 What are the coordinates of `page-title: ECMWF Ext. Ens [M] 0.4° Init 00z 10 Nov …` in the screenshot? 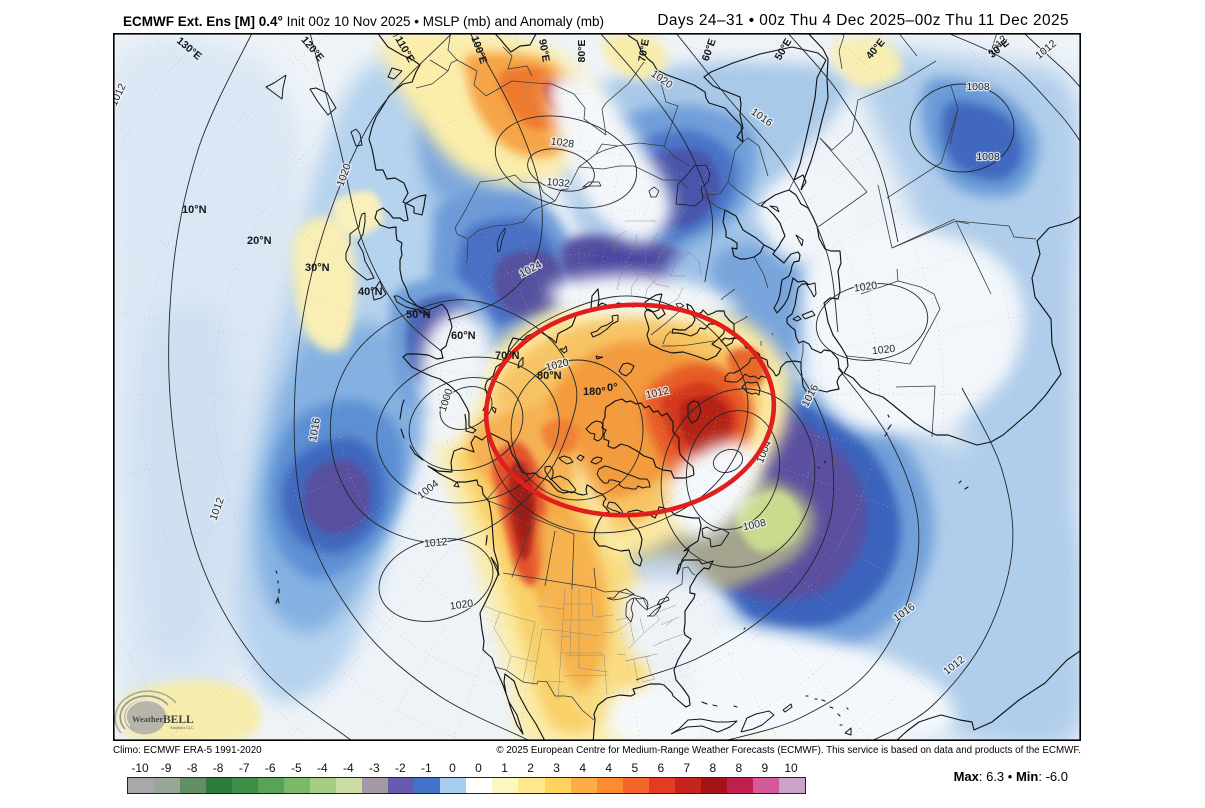 It's located at (363, 21).